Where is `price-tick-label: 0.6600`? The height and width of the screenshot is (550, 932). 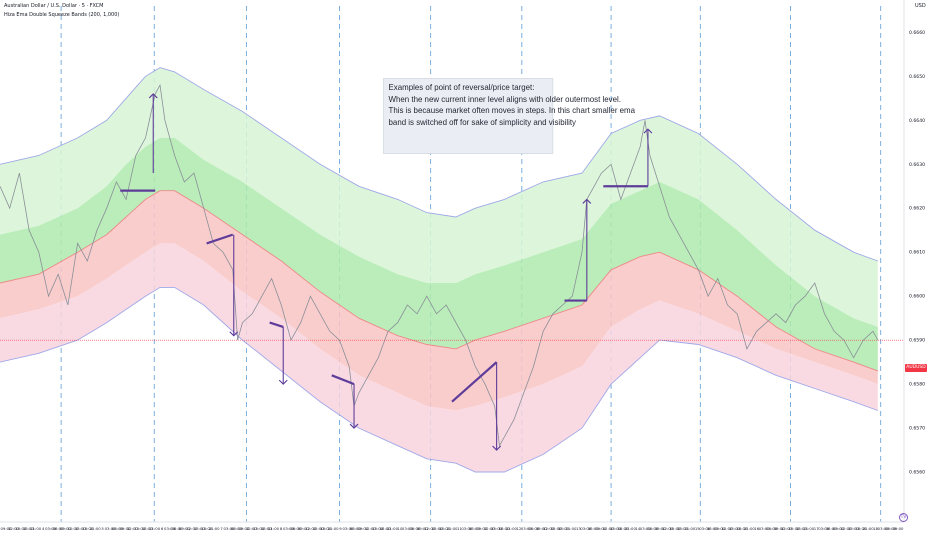 price-tick-label: 0.6600 is located at coordinates (917, 297).